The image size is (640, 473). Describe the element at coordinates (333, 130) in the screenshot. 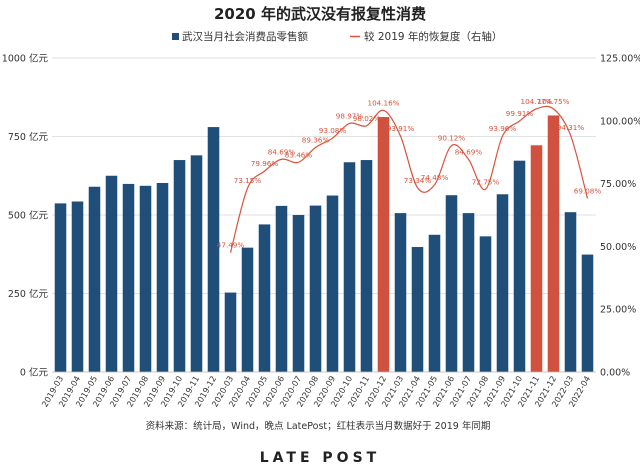

I see `recovery-label: 93.08%` at that location.